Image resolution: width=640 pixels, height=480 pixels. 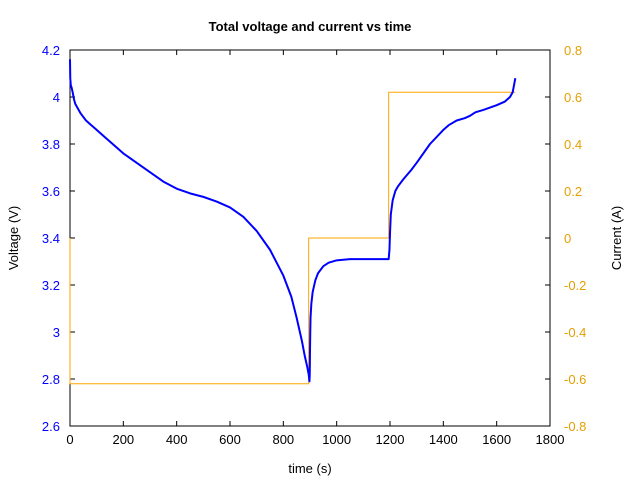 What do you see at coordinates (309, 468) in the screenshot?
I see `x-axis-label: time (s)` at bounding box center [309, 468].